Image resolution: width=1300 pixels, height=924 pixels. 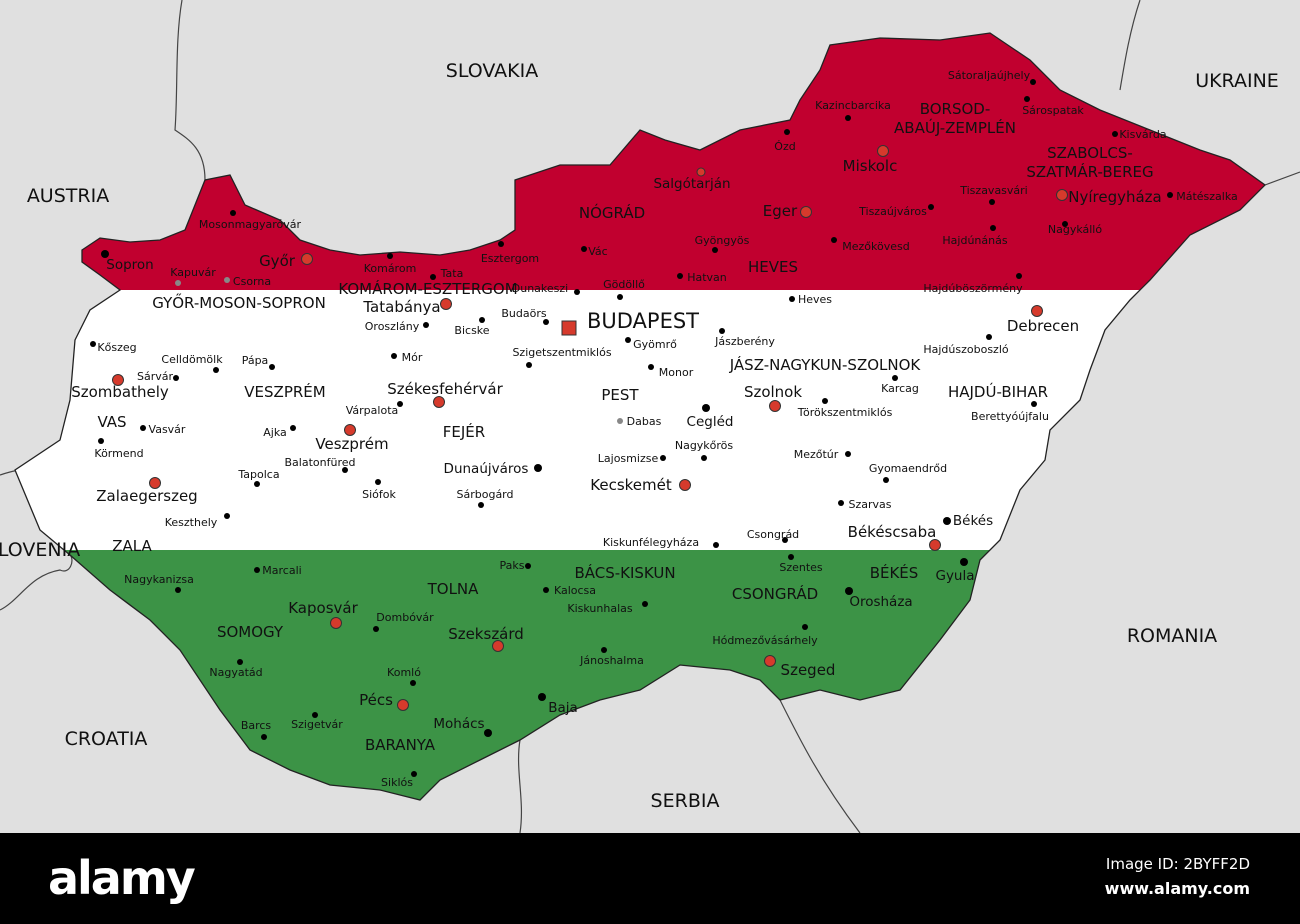 What do you see at coordinates (799, 667) in the screenshot?
I see `city-szeged: Szeged` at bounding box center [799, 667].